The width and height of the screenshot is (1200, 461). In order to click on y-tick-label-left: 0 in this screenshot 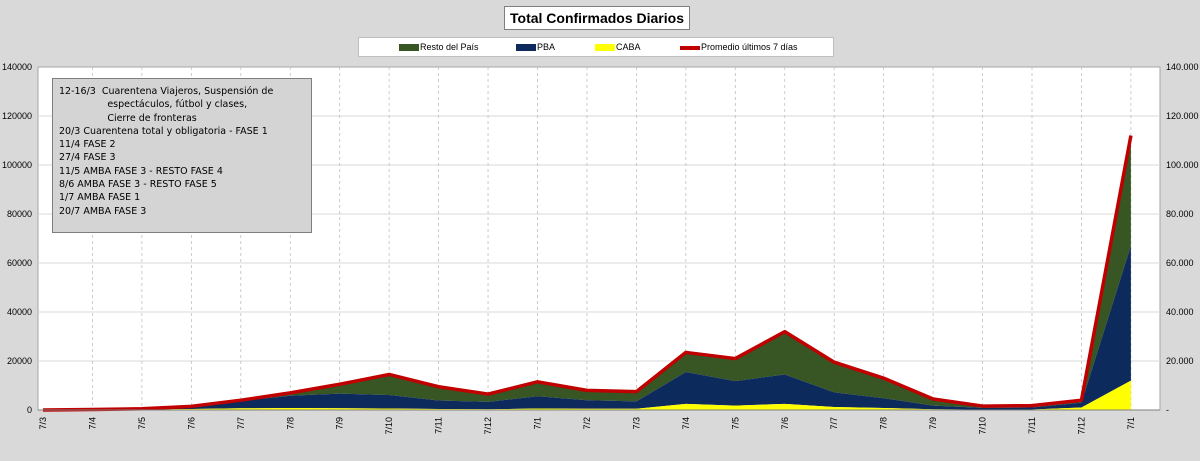, I will do `click(29, 410)`.